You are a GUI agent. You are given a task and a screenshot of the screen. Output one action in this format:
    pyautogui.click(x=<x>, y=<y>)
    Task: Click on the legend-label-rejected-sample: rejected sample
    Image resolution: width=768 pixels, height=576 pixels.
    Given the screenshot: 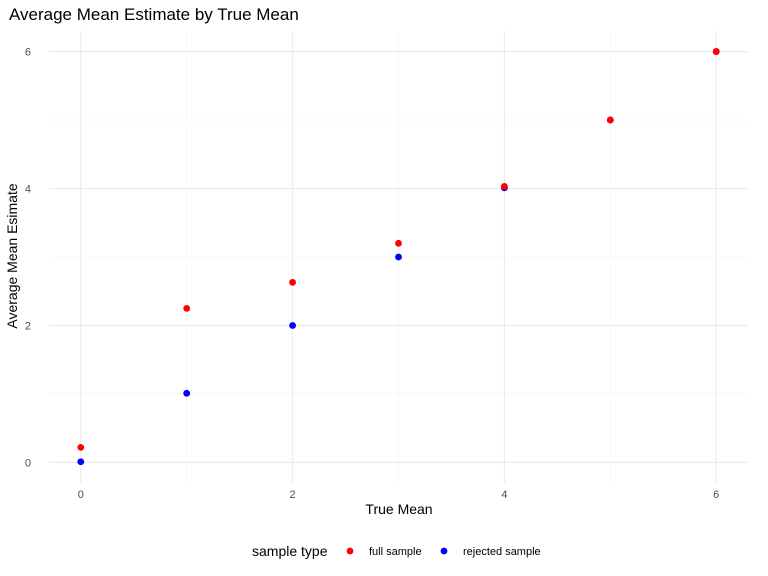 What is the action you would take?
    pyautogui.click(x=502, y=552)
    